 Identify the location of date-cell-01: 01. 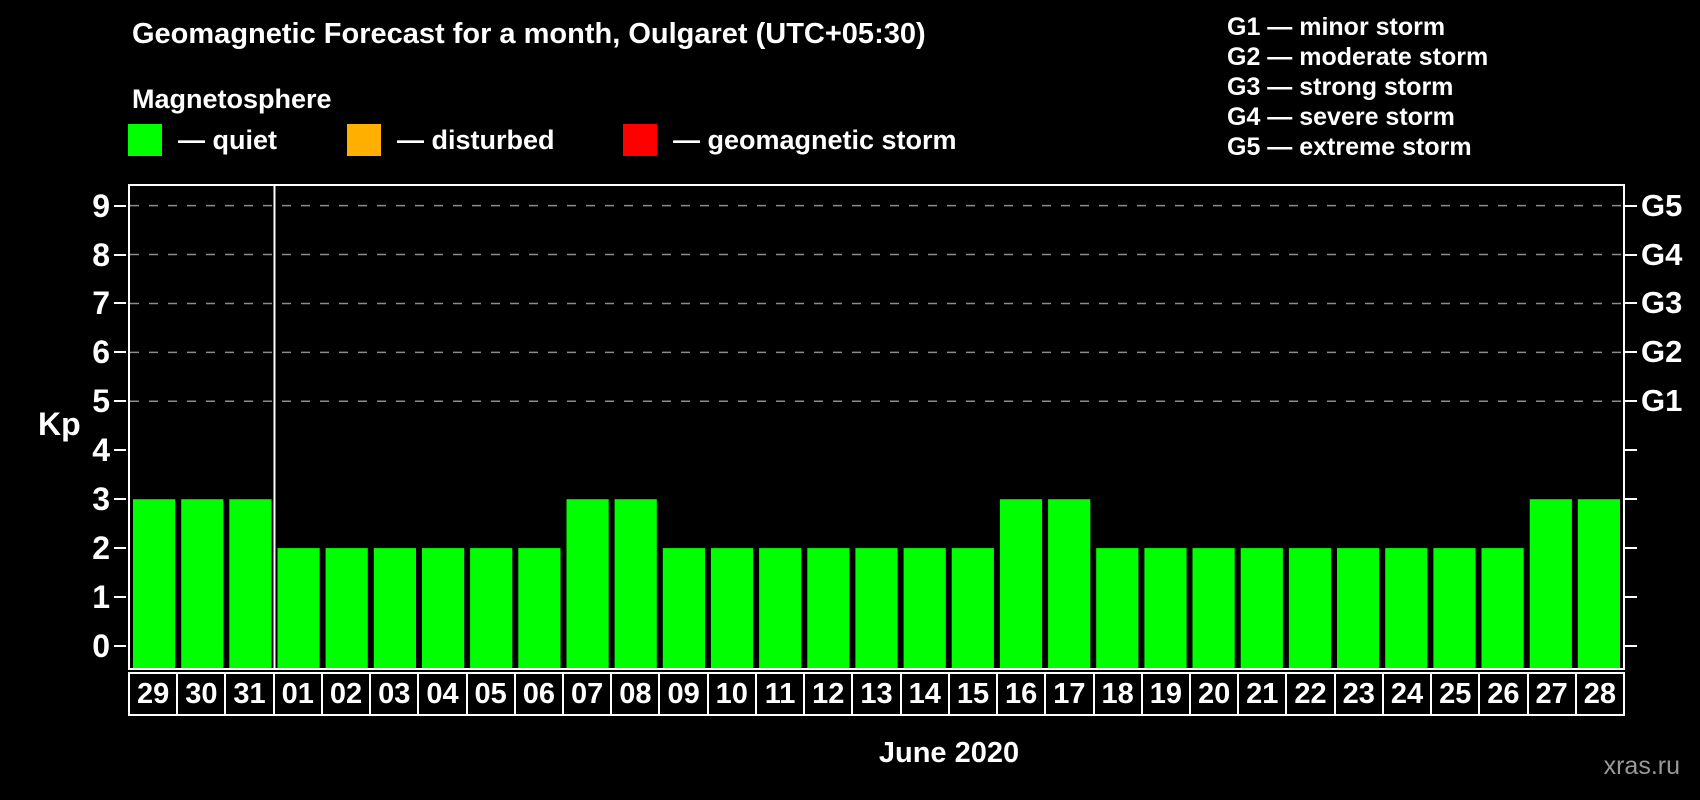
(297, 694).